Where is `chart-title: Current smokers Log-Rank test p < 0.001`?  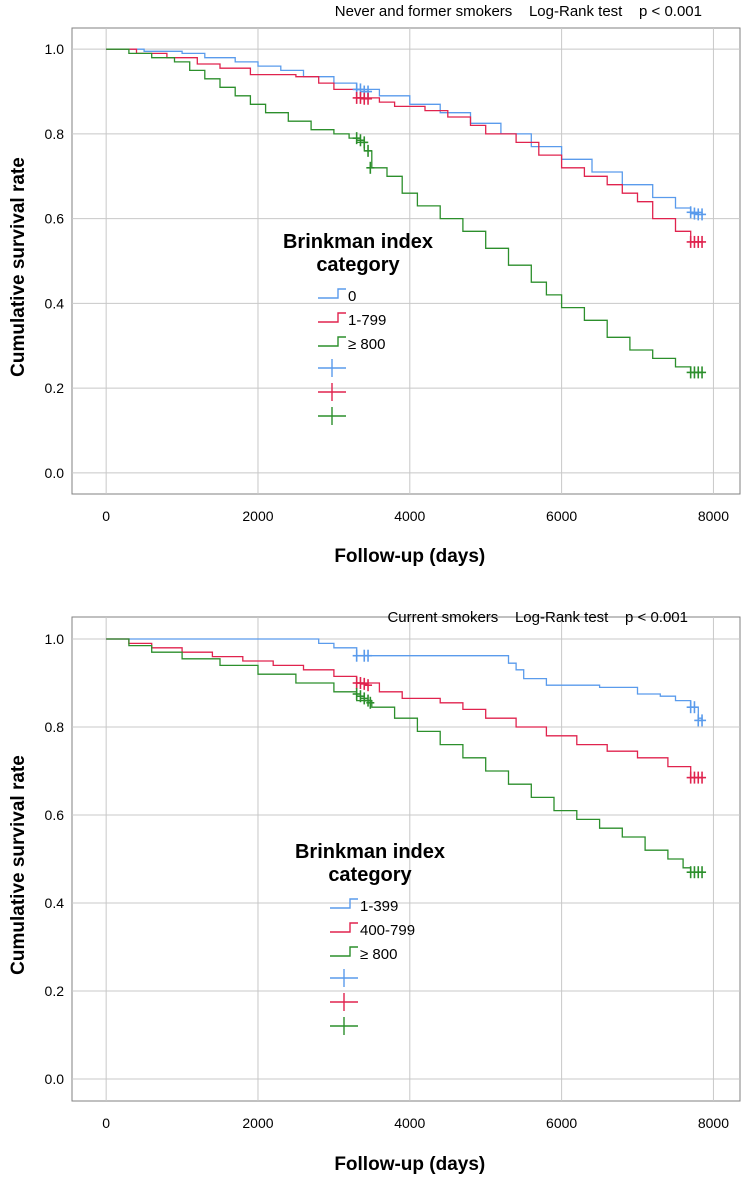
chart-title: Current smokers Log-Rank test p < 0.001 is located at coordinates (537, 617).